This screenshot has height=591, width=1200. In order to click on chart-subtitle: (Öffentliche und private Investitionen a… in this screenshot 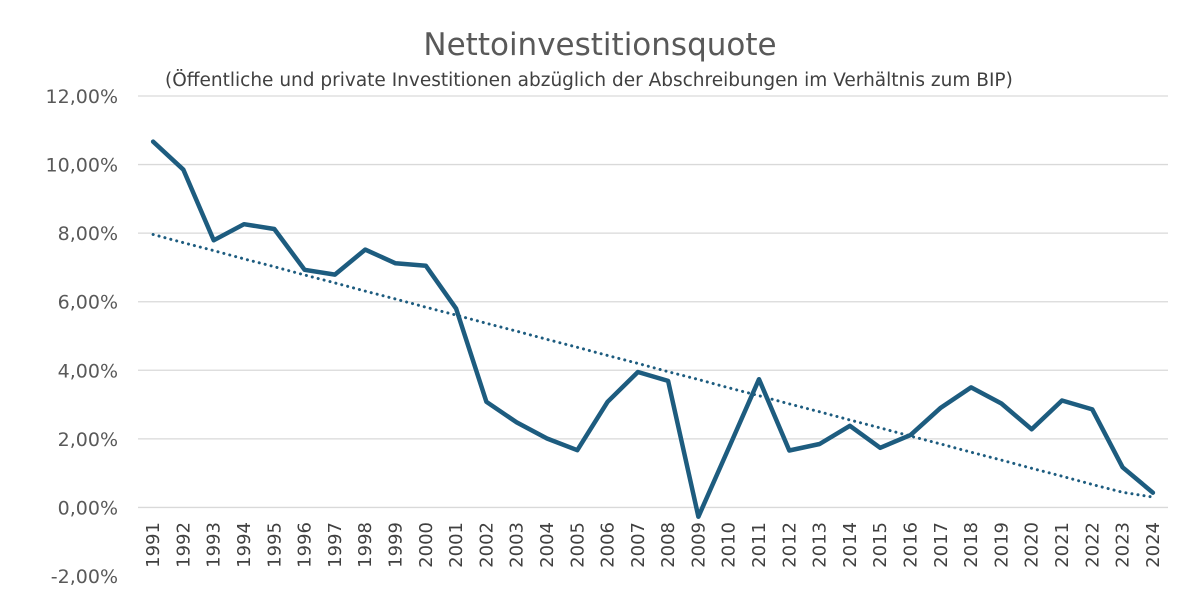, I will do `click(589, 80)`.